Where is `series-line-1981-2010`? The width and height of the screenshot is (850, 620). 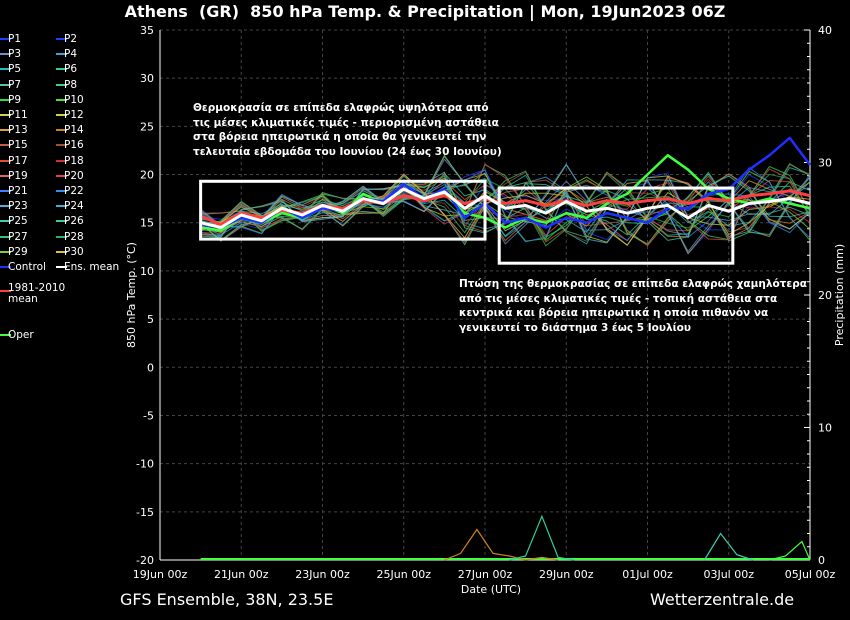 series-line-1981-2010 is located at coordinates (505, 208).